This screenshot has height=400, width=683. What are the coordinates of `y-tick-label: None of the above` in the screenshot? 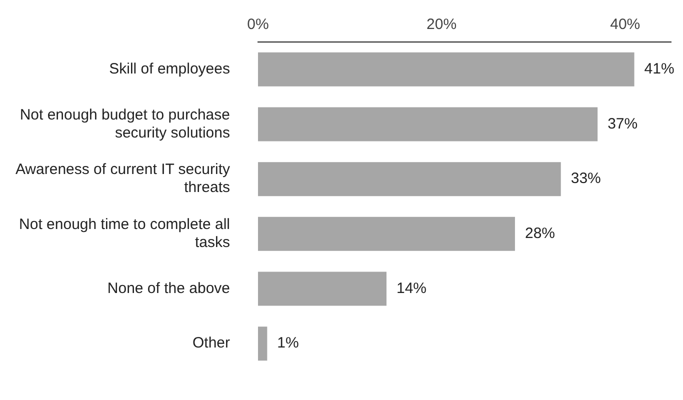 It's located at (168, 288).